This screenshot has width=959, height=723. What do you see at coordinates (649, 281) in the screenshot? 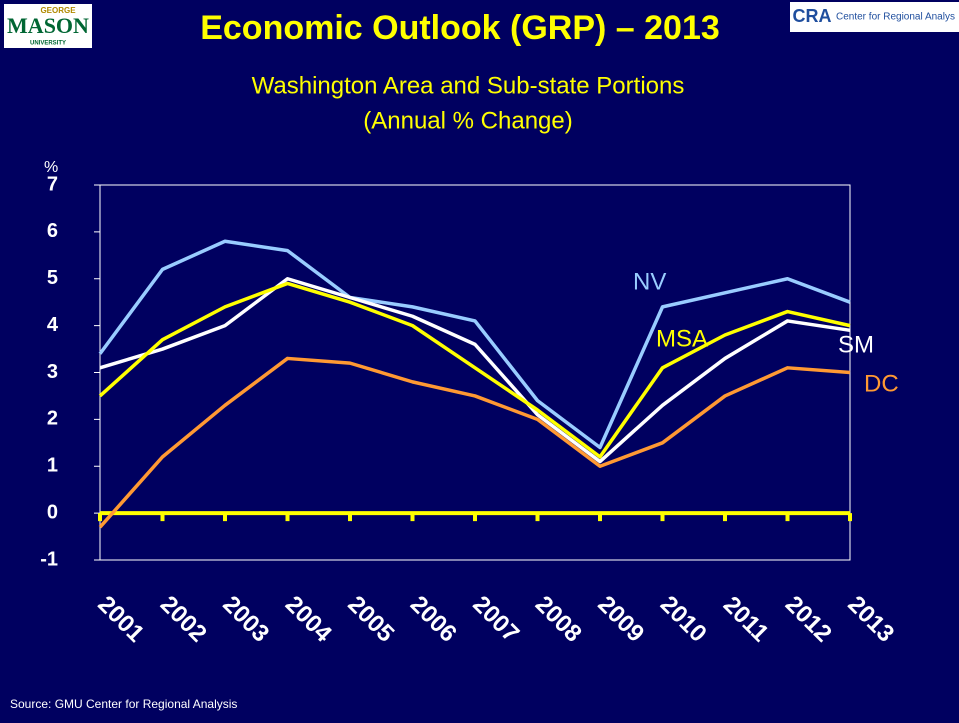
I see `series-label: NV` at bounding box center [649, 281].